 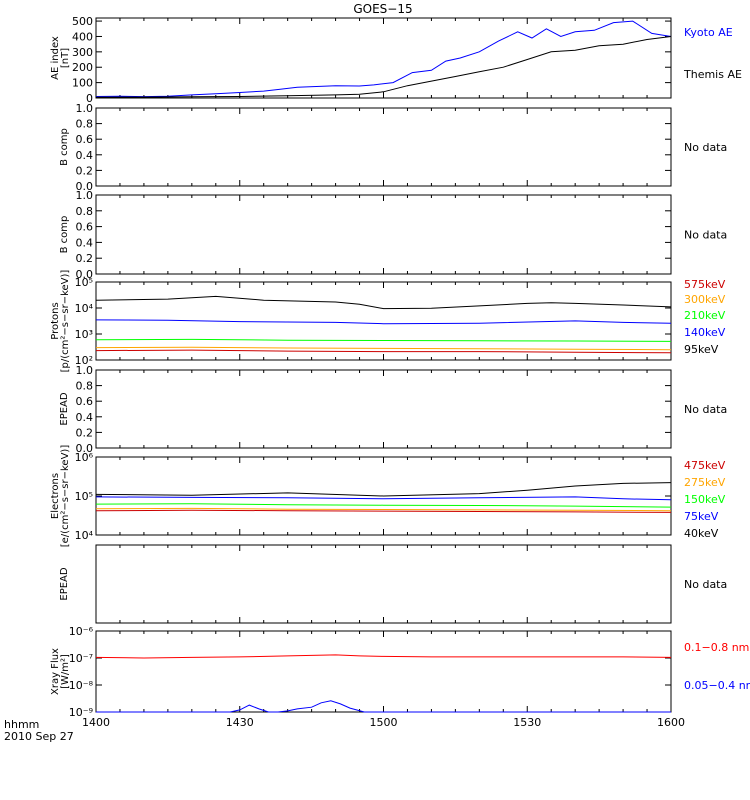 I want to click on series-line-475kev, so click(x=383, y=511).